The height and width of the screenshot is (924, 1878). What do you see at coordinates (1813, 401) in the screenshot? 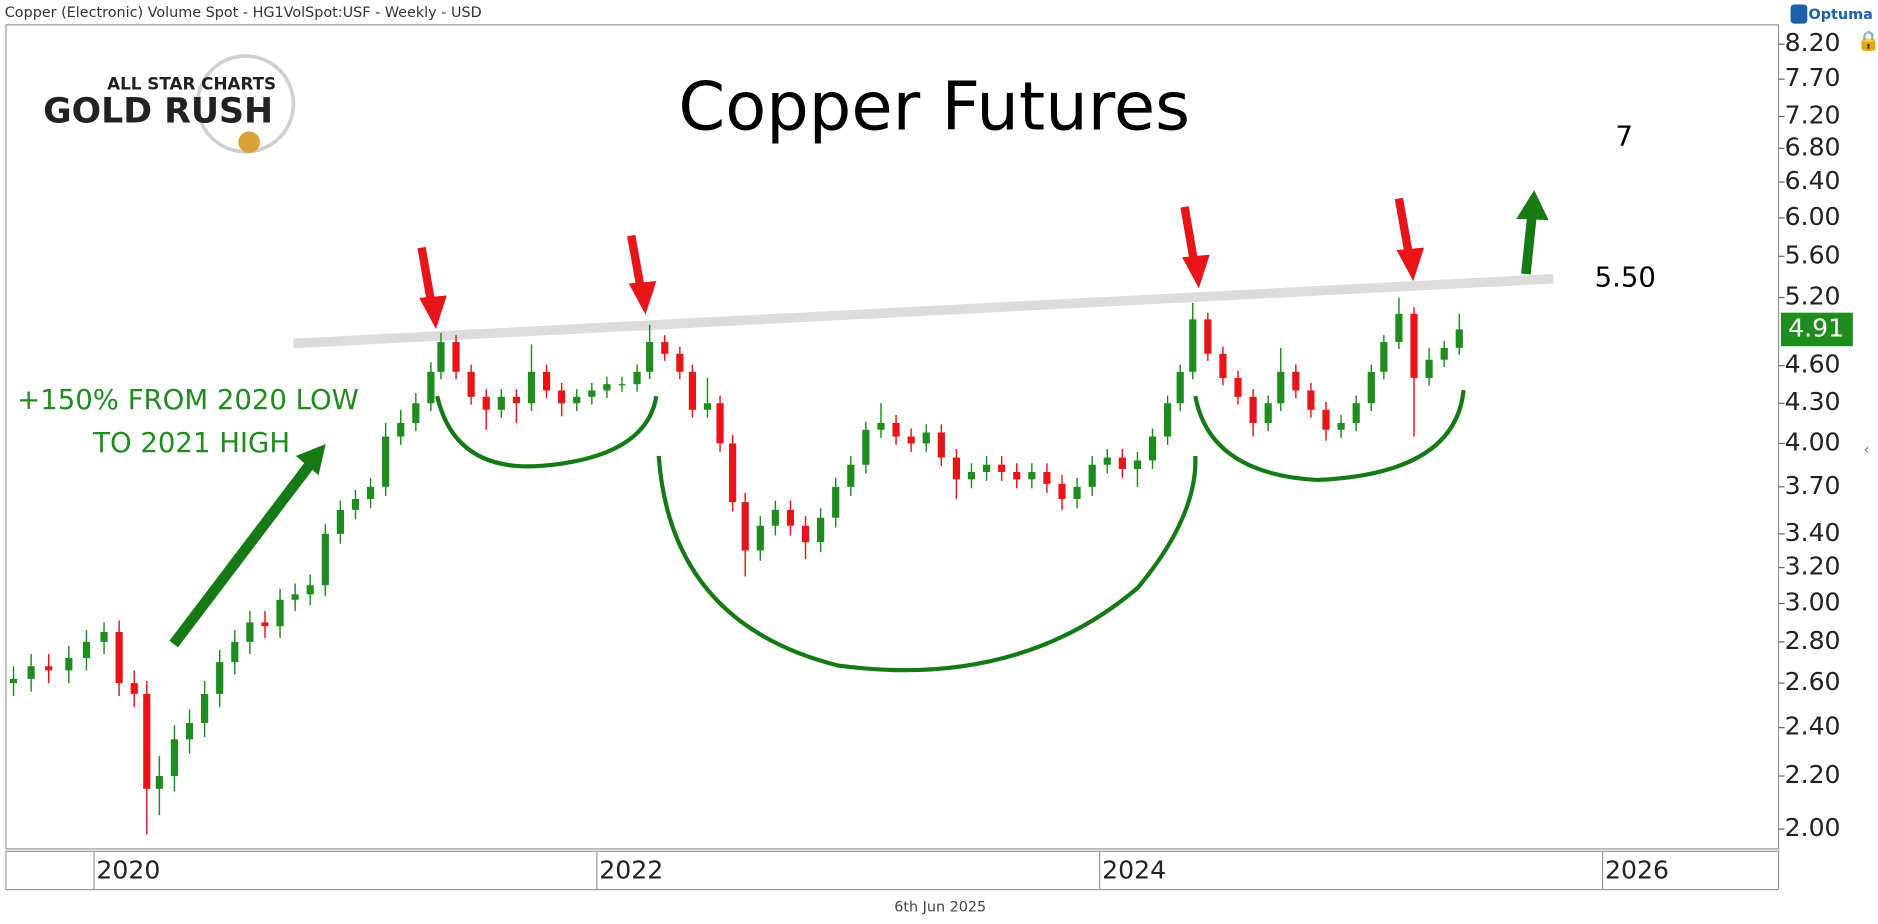
I see `y-tick-label: 4.30` at bounding box center [1813, 401].